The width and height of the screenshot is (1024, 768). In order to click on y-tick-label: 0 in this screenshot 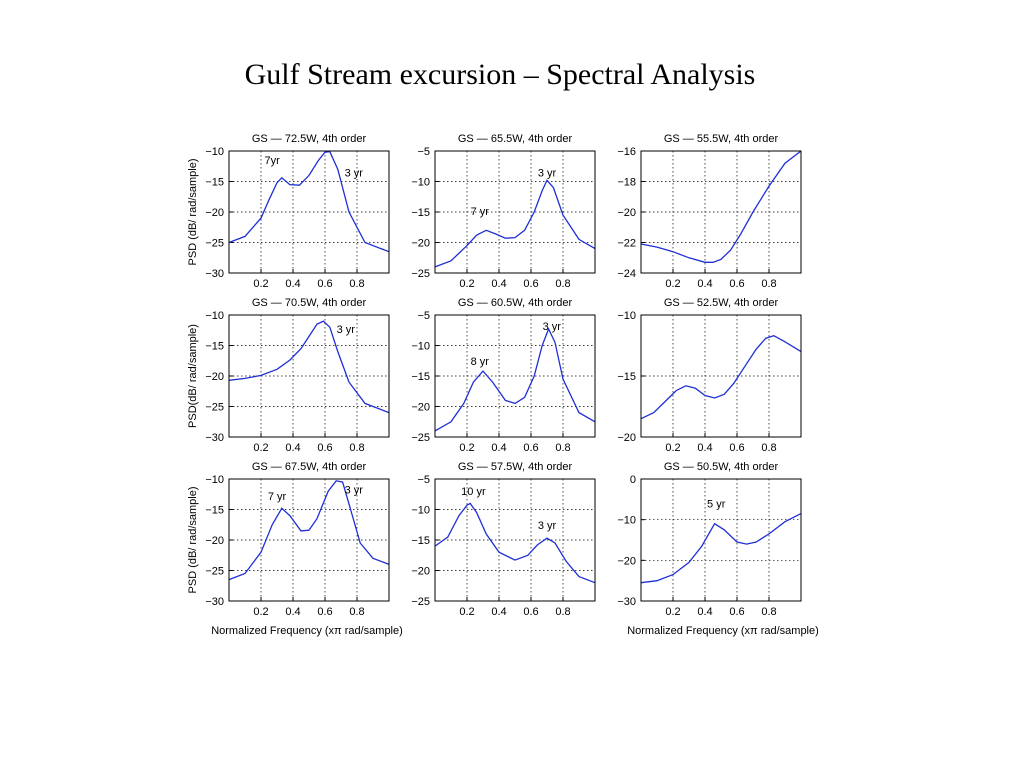, I will do `click(633, 480)`.